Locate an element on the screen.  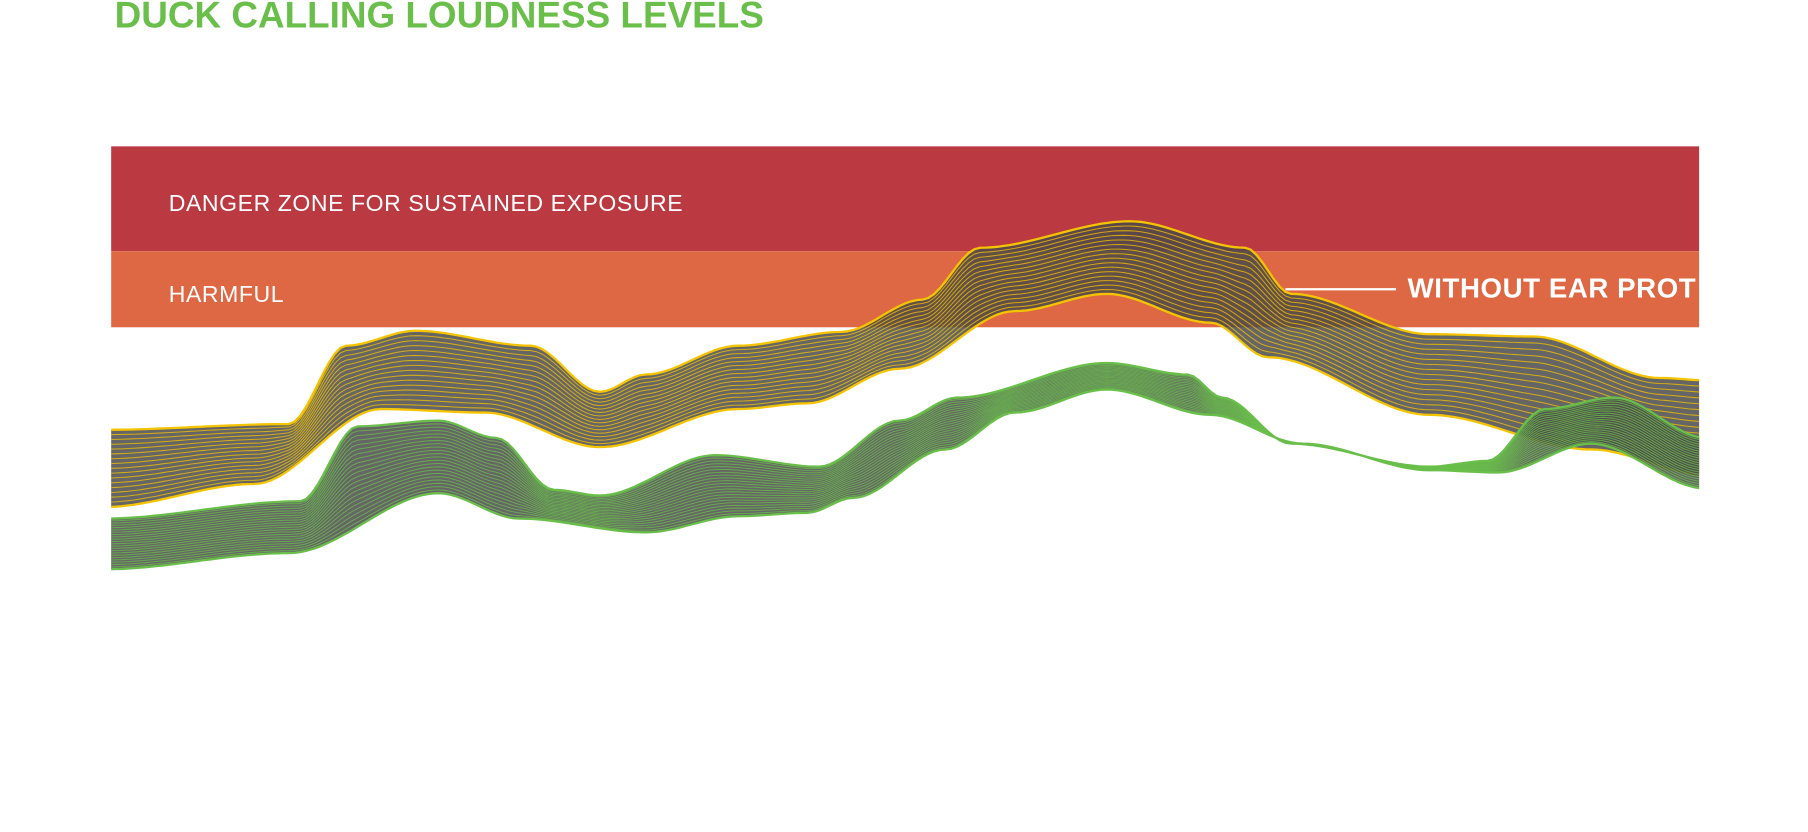
without-ear-protection-label: WITHOUT EAR PROT is located at coordinates (1552, 287).